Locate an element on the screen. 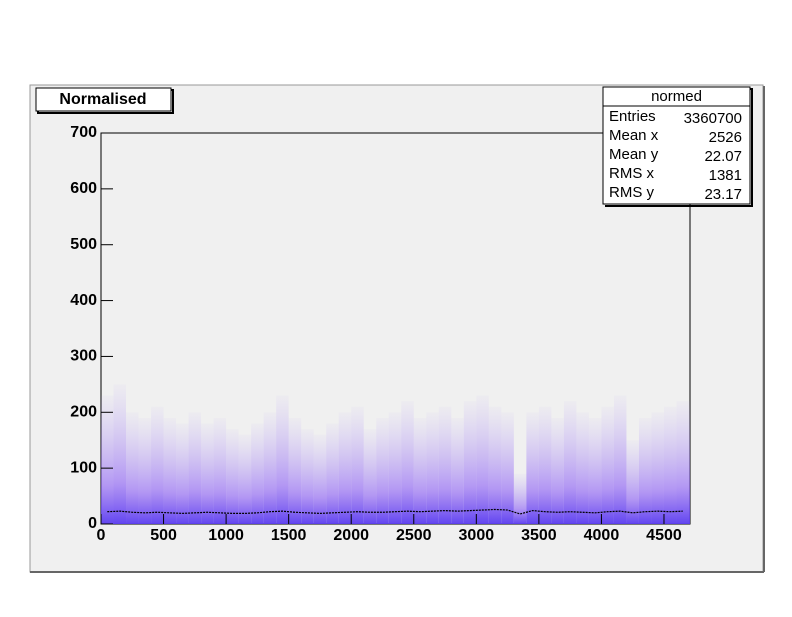 The height and width of the screenshot is (617, 792). y-tick-label: 300 is located at coordinates (83, 356).